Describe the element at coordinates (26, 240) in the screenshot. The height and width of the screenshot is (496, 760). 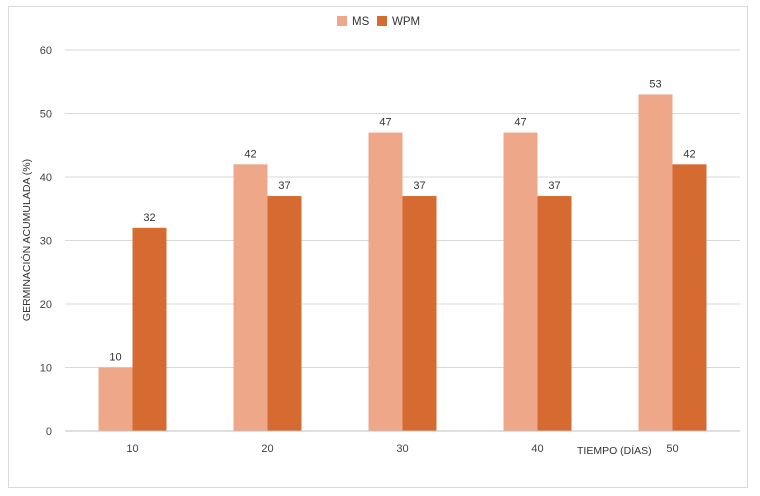
I see `y-axis-title: GERMINACIÓN ACUMULADA (%)` at that location.